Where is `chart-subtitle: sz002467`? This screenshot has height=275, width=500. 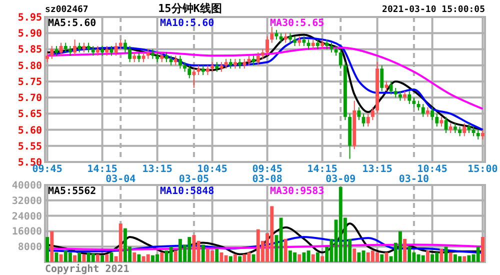
chart-subtitle: sz002467 is located at coordinates (66, 10).